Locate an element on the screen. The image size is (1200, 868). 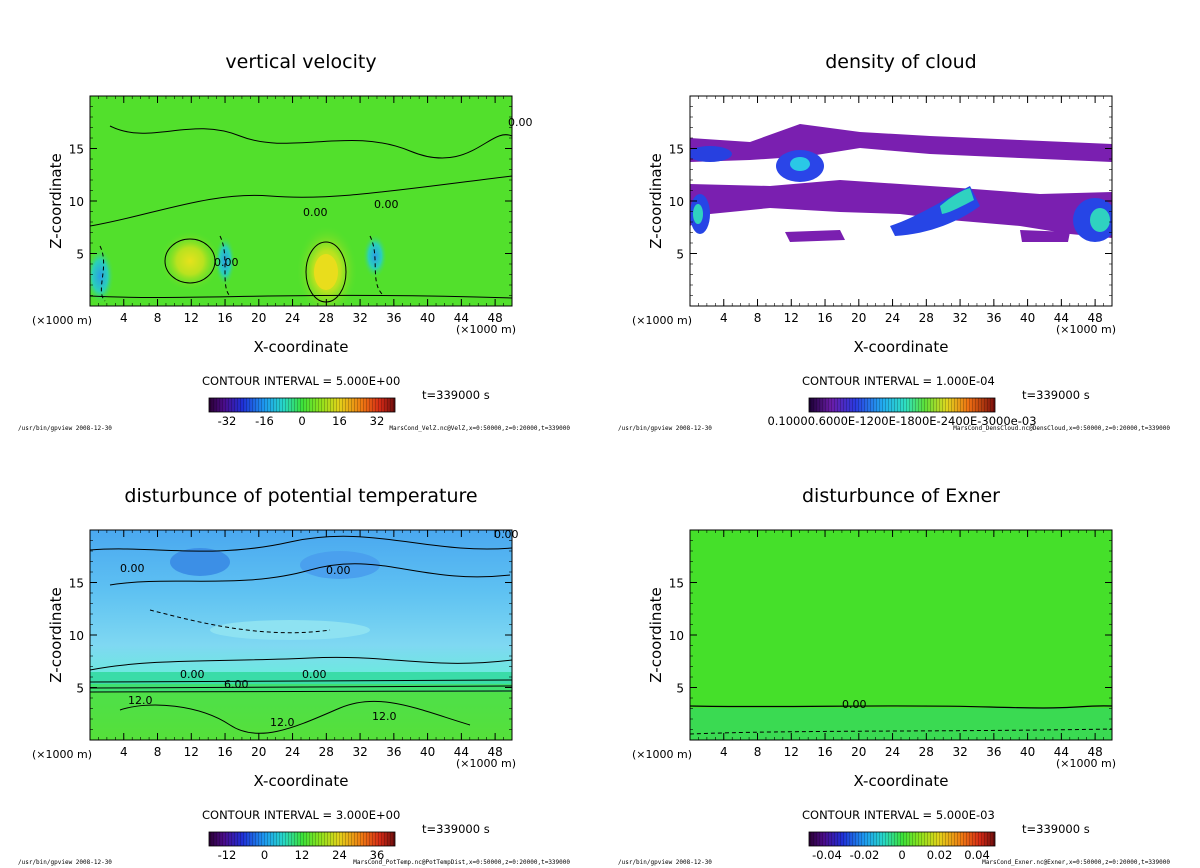
y-tick-label: 10 is located at coordinates (676, 202).